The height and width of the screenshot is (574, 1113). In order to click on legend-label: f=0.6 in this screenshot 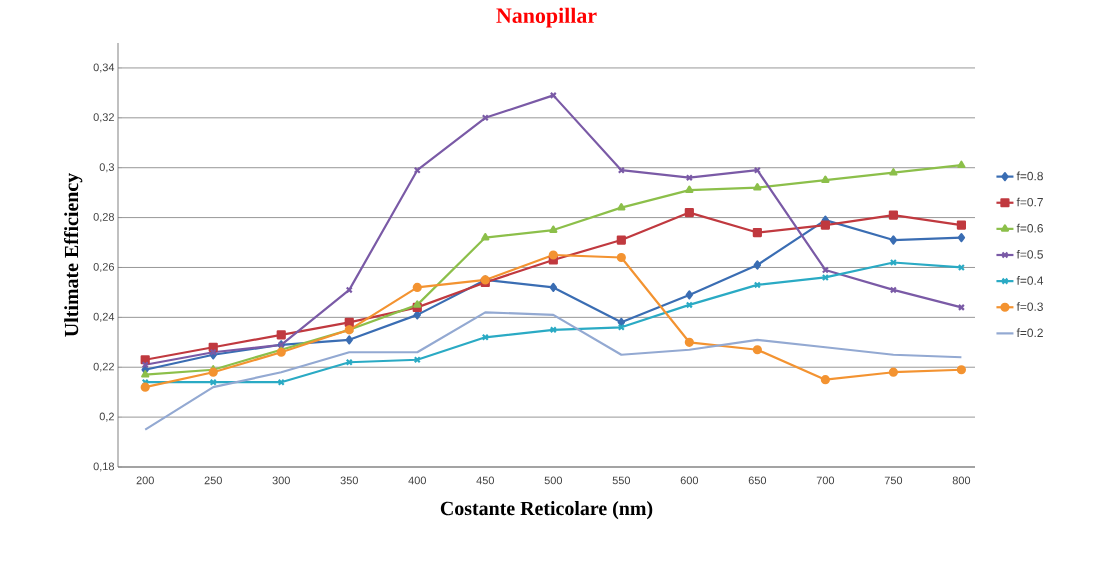, I will do `click(1029, 228)`.